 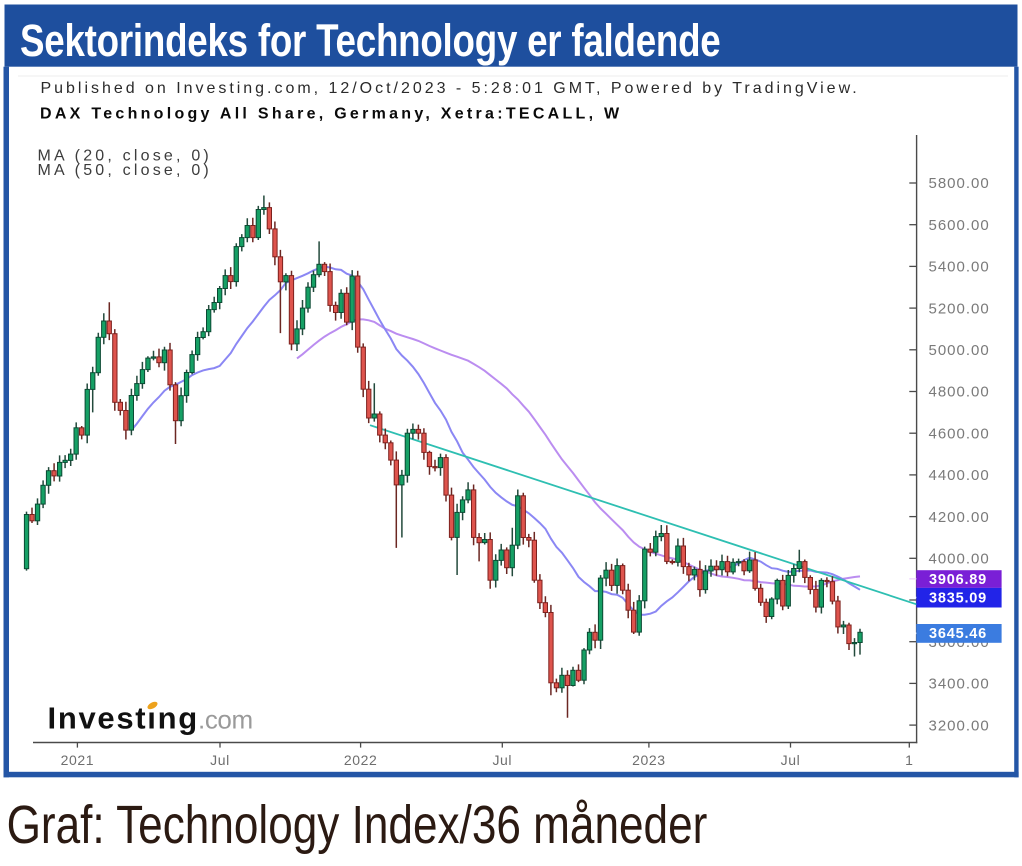 I want to click on svg-text: 2021, so click(x=78, y=760).